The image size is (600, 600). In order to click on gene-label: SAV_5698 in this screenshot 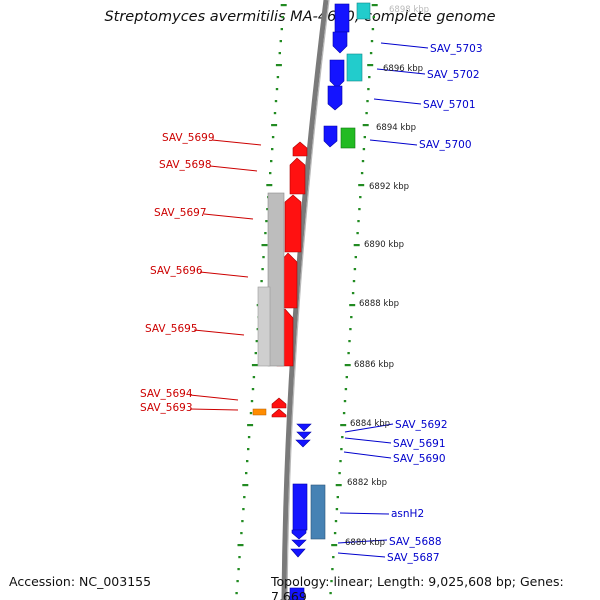, I will do `click(185, 165)`.